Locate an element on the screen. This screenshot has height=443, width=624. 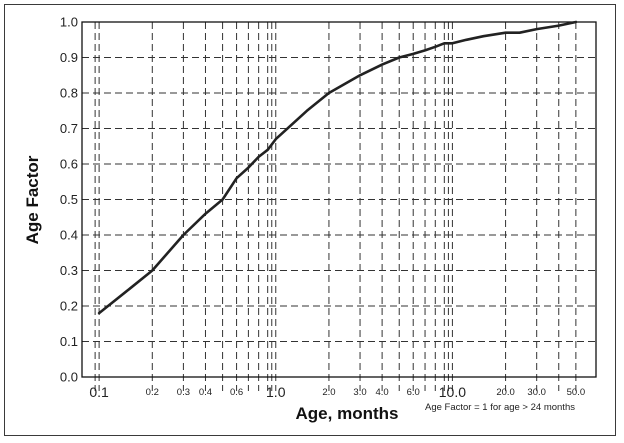
x-tick-label: 3.0 is located at coordinates (359, 392).